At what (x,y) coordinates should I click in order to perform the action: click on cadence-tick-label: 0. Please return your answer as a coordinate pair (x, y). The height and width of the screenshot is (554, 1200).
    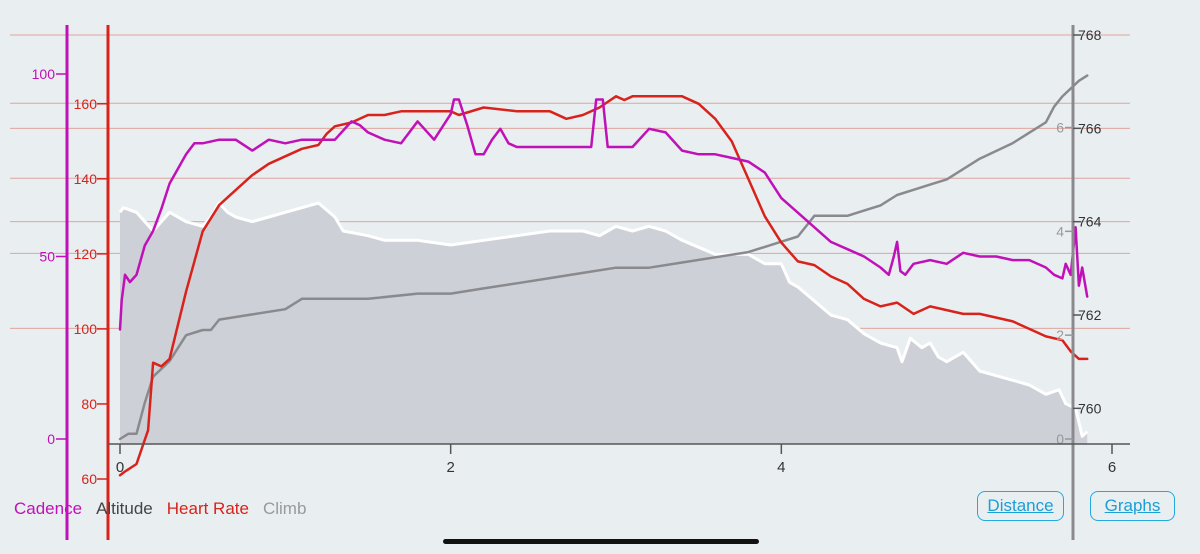
    Looking at the image, I should click on (51, 439).